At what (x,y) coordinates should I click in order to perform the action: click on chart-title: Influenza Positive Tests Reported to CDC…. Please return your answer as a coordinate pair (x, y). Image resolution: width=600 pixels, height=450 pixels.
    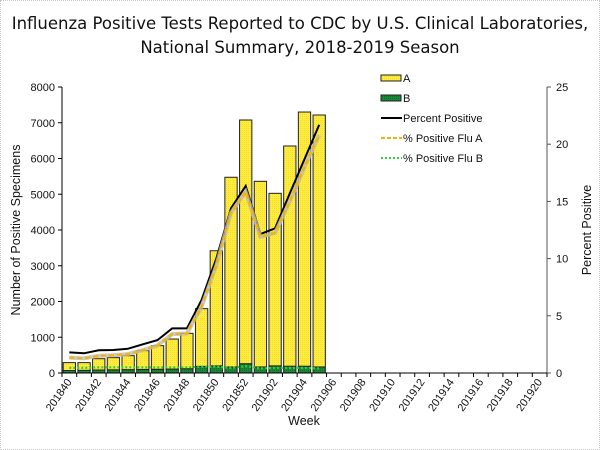
    Looking at the image, I should click on (300, 36).